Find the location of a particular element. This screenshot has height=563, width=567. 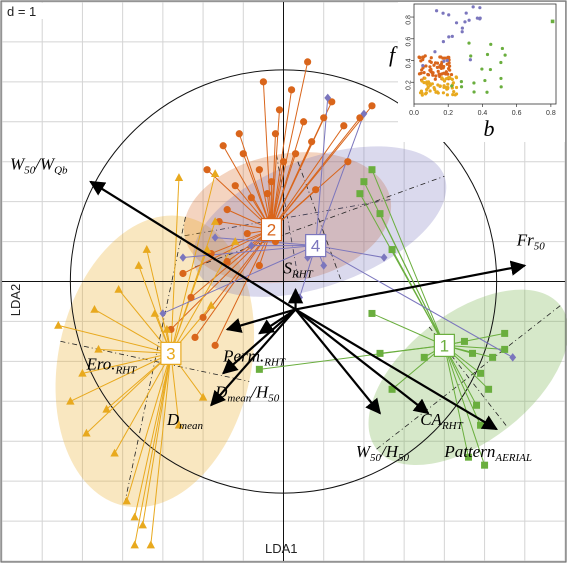

group-1-label: 1 is located at coordinates (444, 345).